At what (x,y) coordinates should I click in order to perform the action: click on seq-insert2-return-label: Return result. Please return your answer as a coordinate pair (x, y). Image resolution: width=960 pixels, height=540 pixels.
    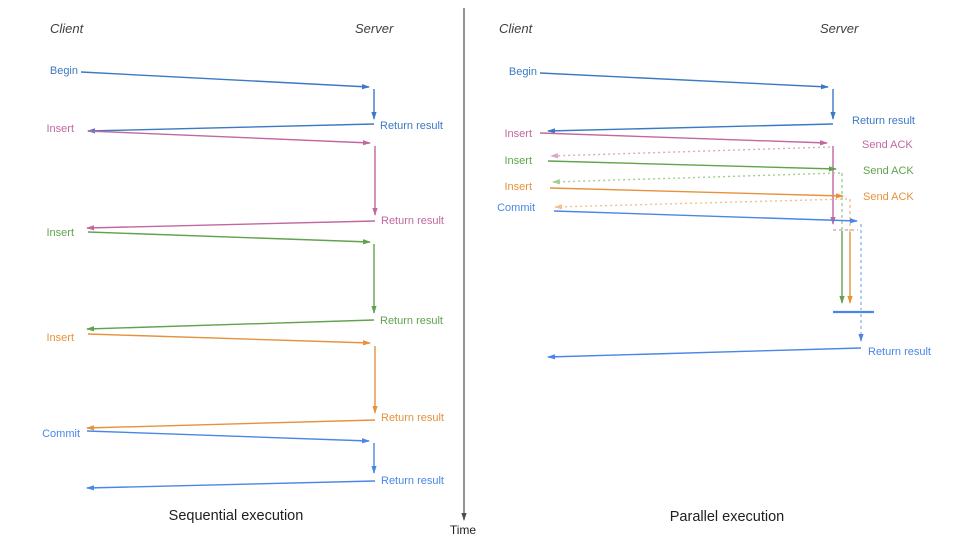
    Looking at the image, I should click on (411, 321).